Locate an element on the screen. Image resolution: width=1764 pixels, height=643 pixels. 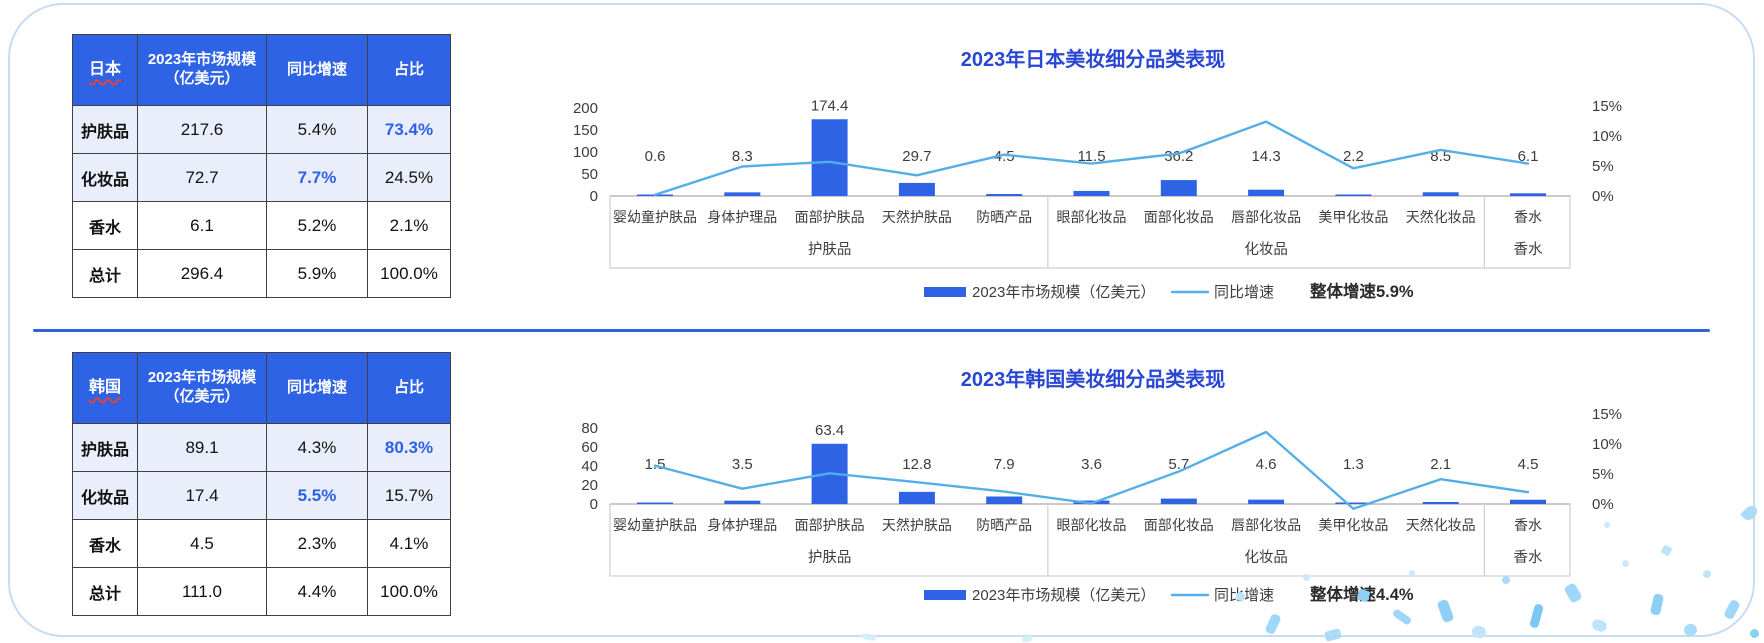
section-divider is located at coordinates (871, 330).